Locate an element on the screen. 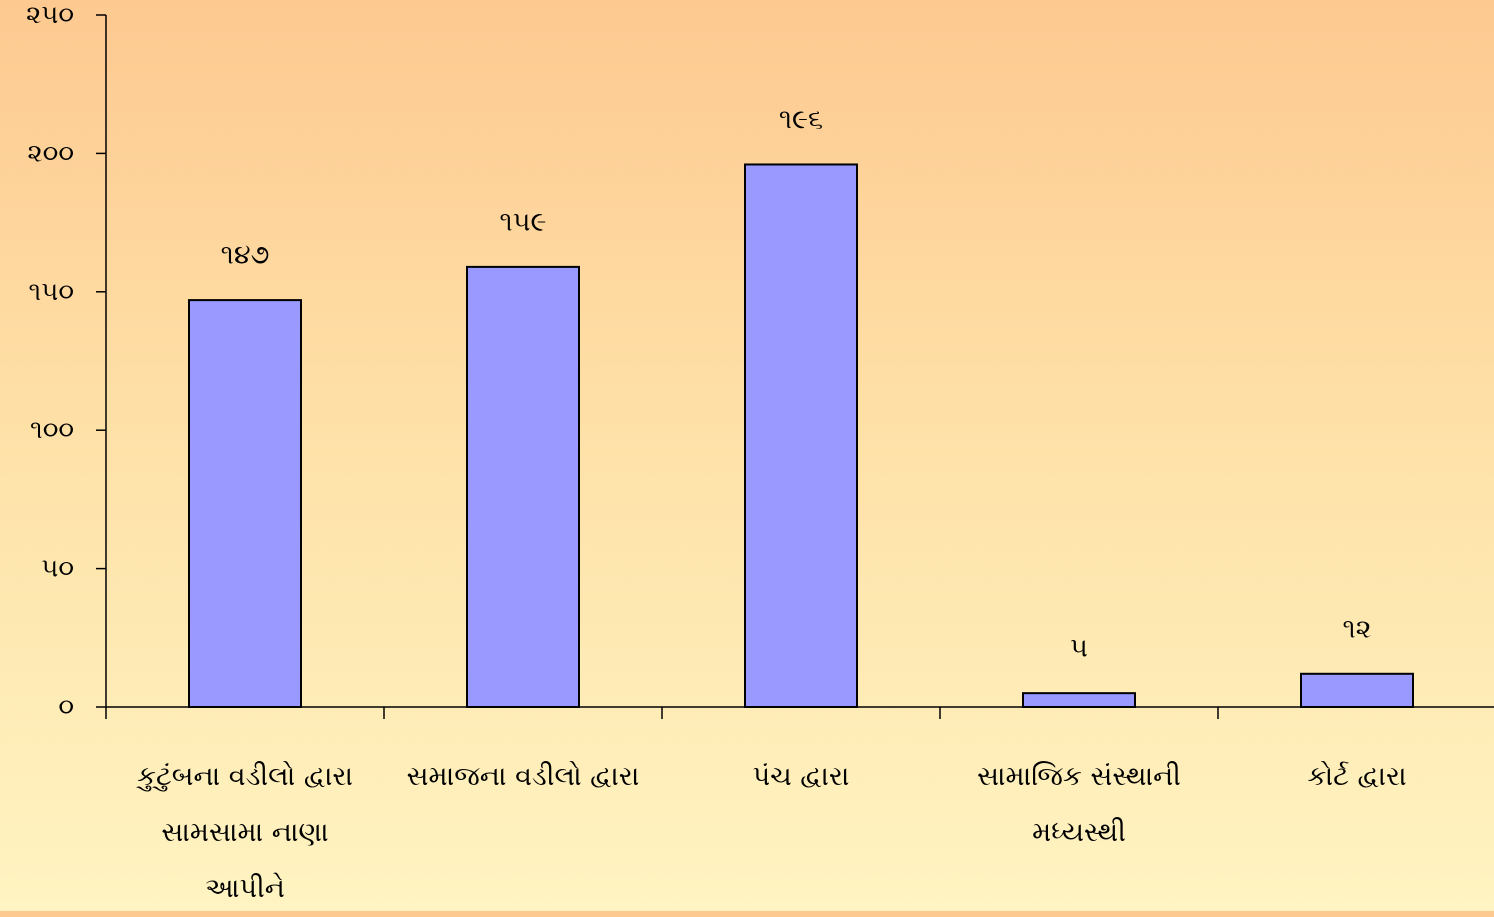  x-tick-label: કોર્ટ દ્વારા is located at coordinates (1357, 776).